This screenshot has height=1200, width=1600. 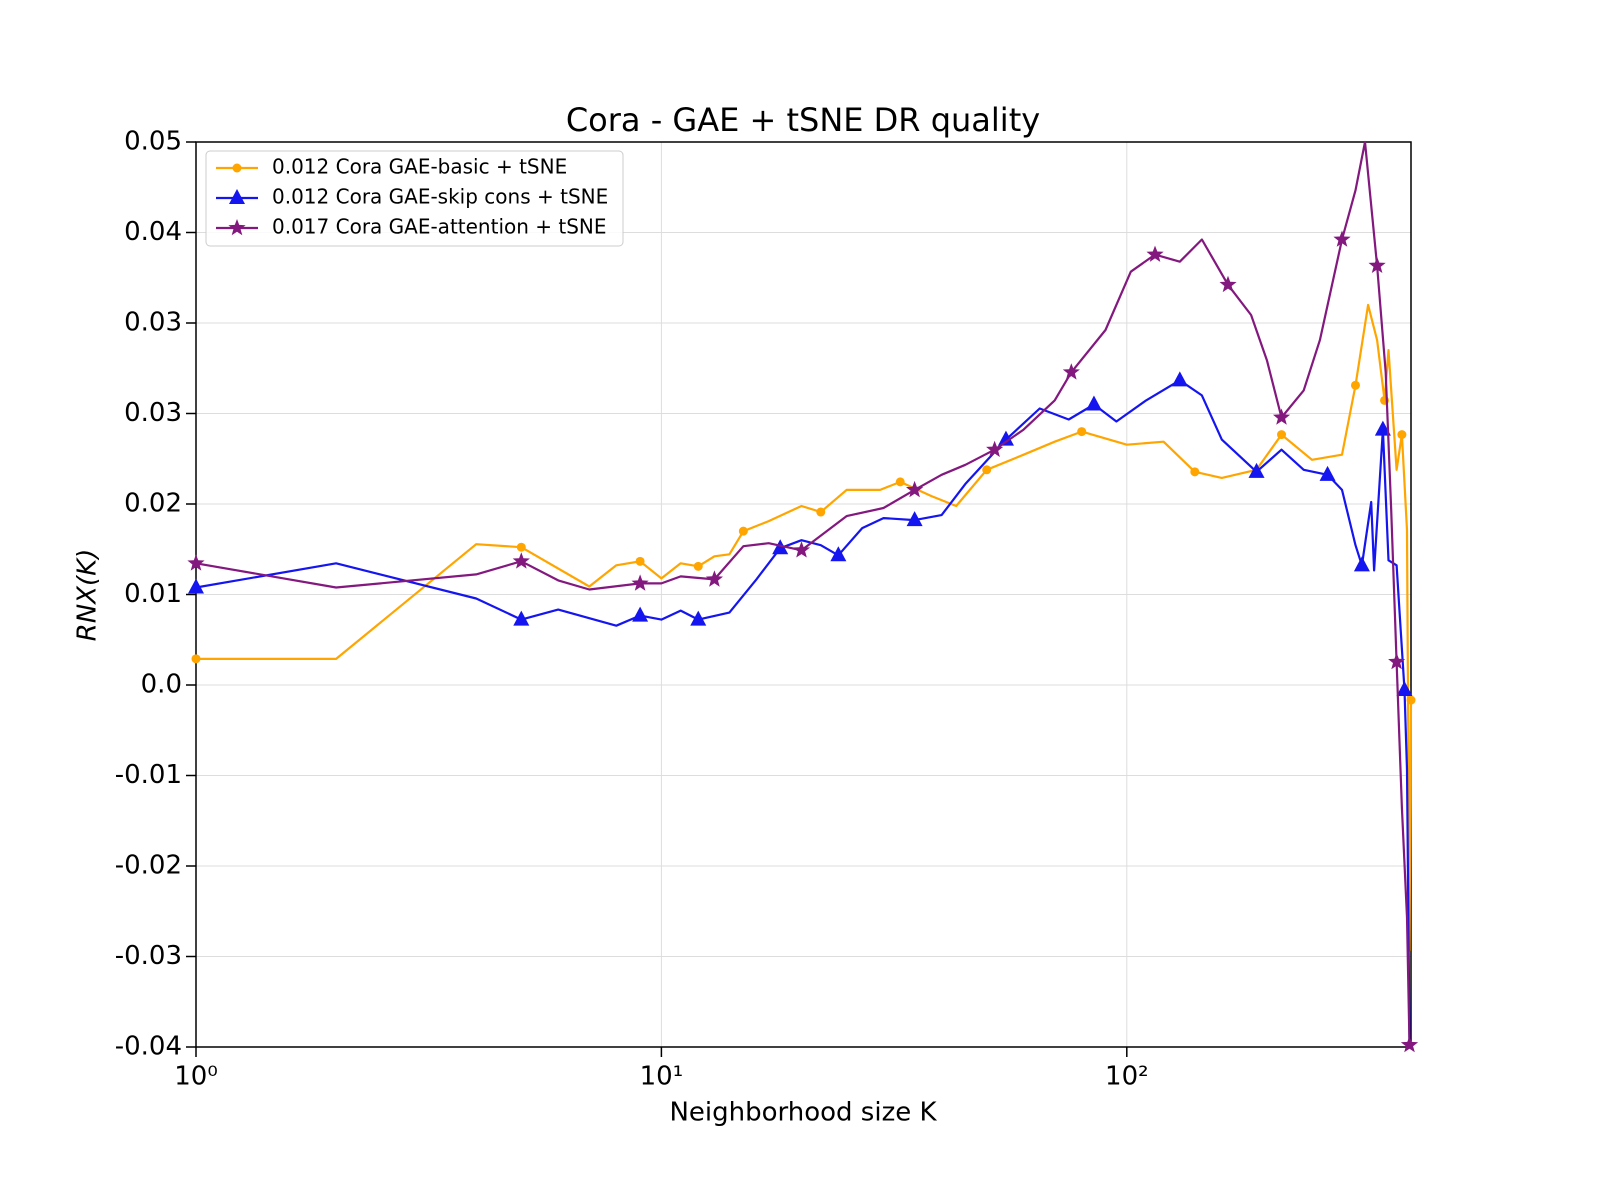 I want to click on y-tick-label: -0.04, so click(x=148, y=1047).